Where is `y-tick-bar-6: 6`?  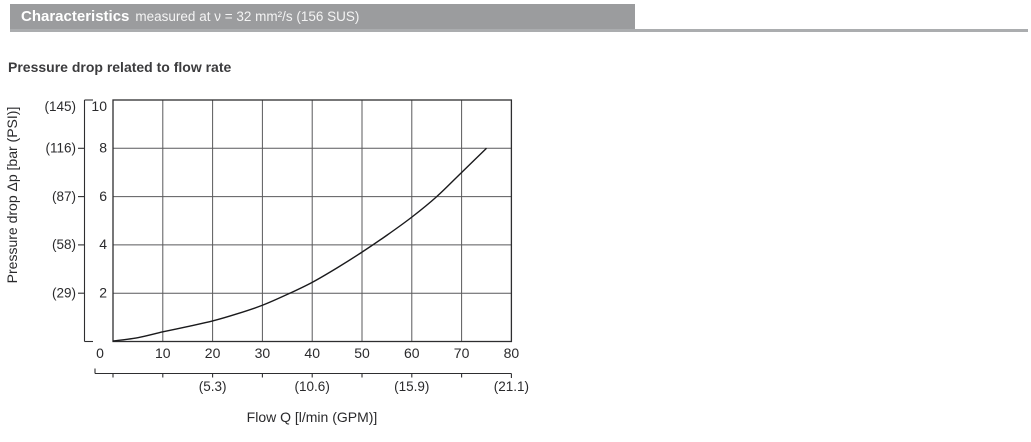
y-tick-bar-6: 6 is located at coordinates (103, 196).